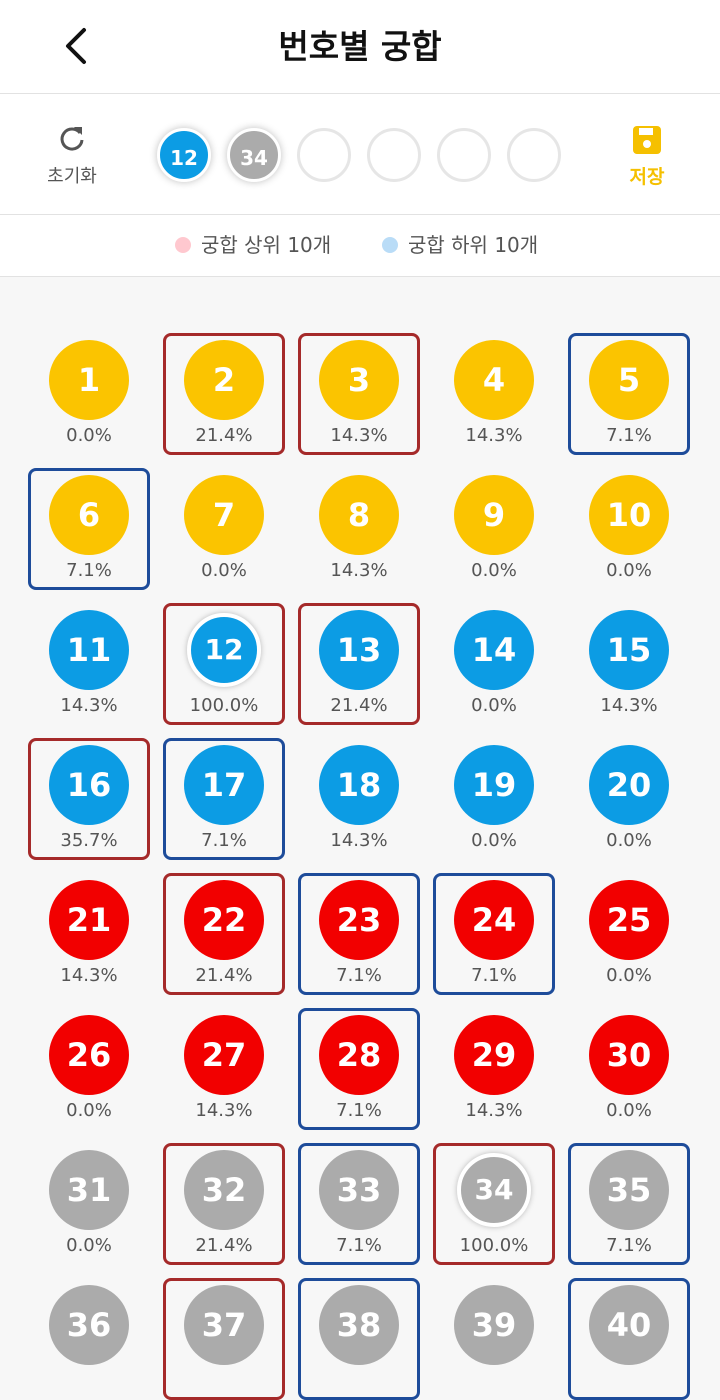 The width and height of the screenshot is (720, 1400). I want to click on number-ball: 4, so click(494, 380).